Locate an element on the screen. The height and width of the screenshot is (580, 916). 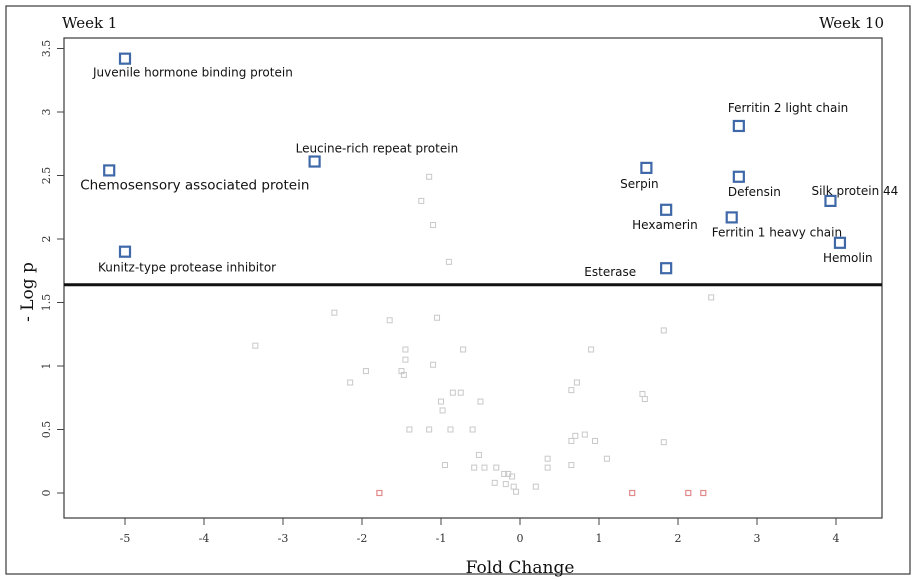
x-tick-label: 3 is located at coordinates (757, 538).